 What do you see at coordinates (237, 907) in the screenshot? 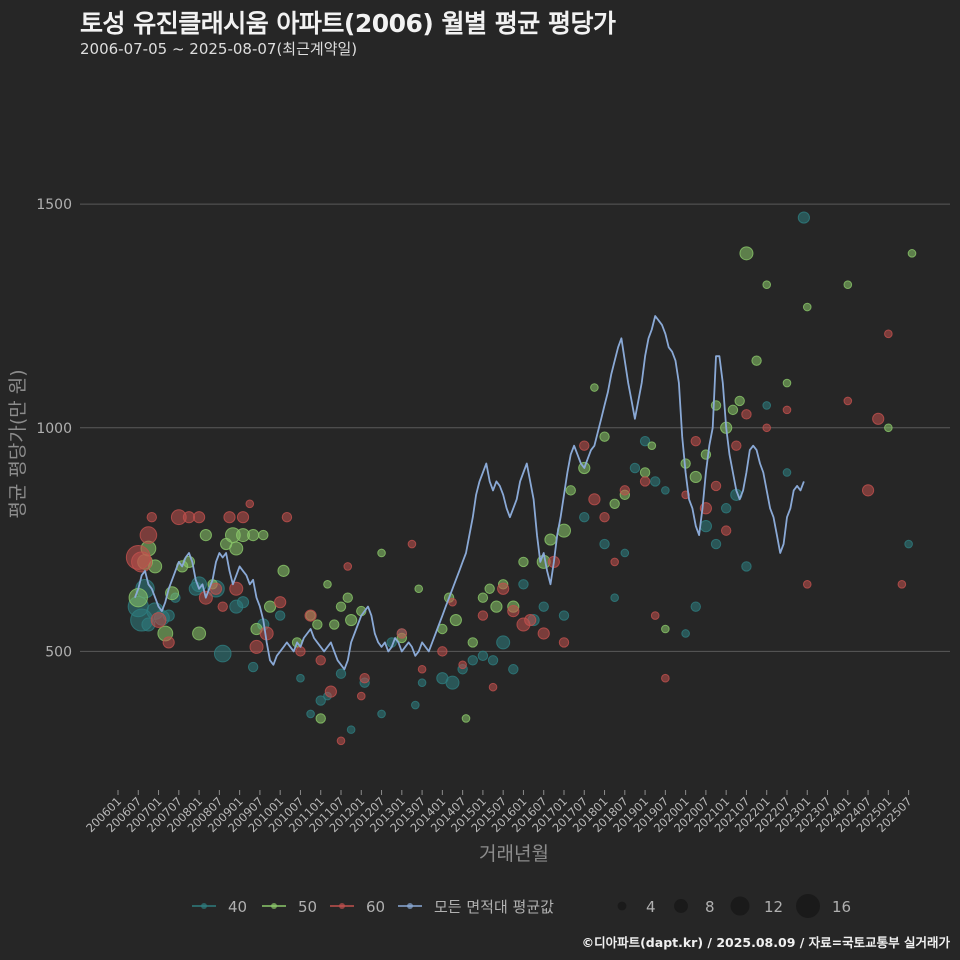
I see `legend-label: 40` at bounding box center [237, 907].